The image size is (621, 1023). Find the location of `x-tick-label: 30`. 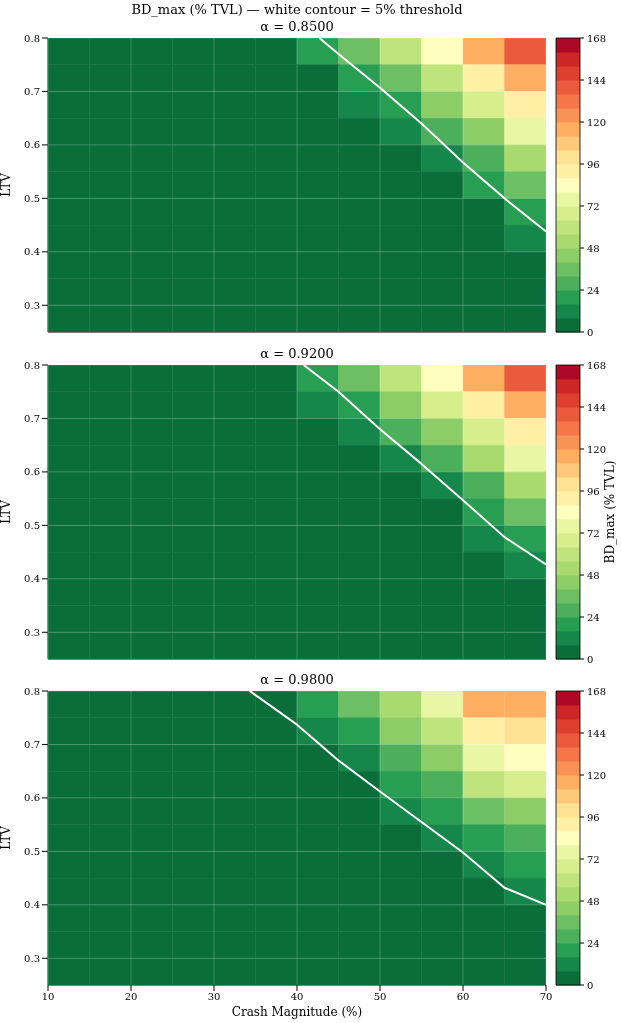

x-tick-label: 30 is located at coordinates (214, 997).